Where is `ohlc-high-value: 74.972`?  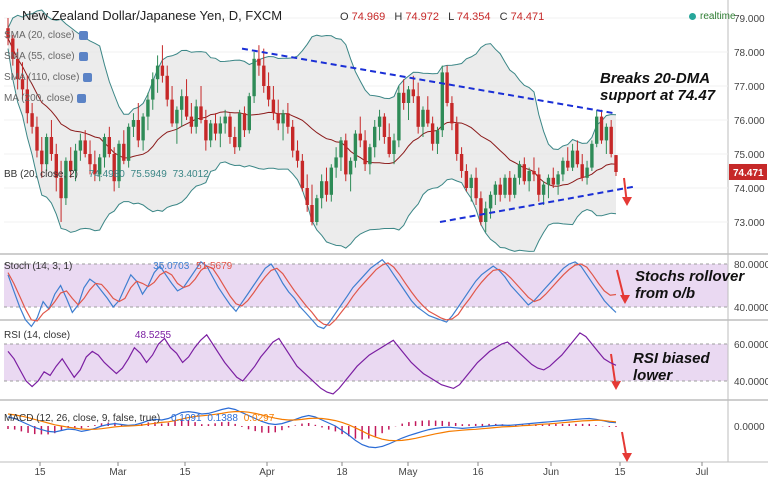
ohlc-high-value: 74.972 is located at coordinates (422, 17).